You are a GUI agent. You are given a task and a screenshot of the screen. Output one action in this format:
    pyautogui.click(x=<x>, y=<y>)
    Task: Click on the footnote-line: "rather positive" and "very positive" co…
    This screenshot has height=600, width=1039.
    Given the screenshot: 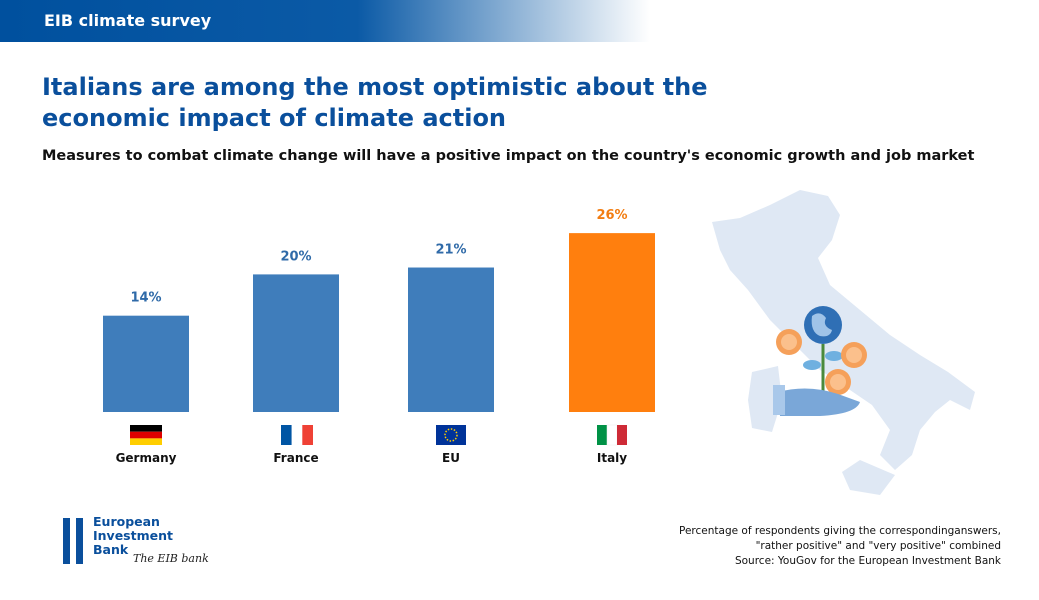 What is the action you would take?
    pyautogui.click(x=878, y=546)
    